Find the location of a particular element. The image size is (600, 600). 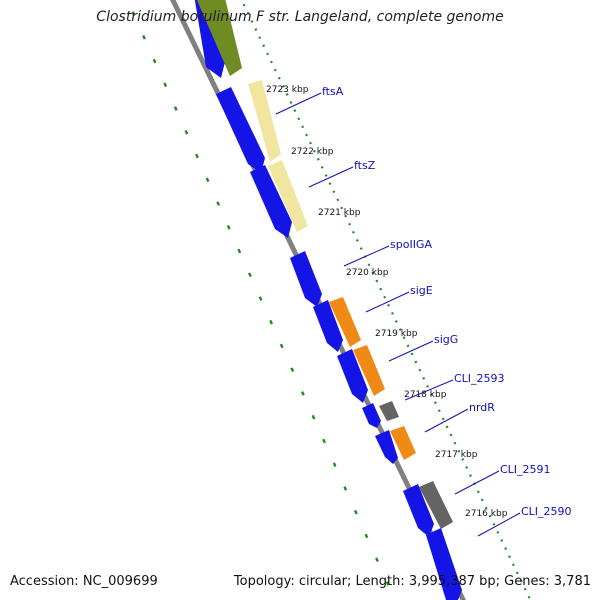

gene-label-nrdR: nrdR is located at coordinates (482, 407).